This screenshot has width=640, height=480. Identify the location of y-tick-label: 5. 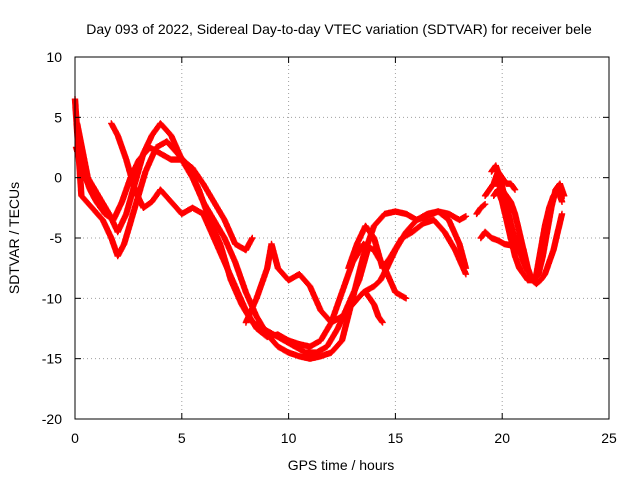
(58, 117).